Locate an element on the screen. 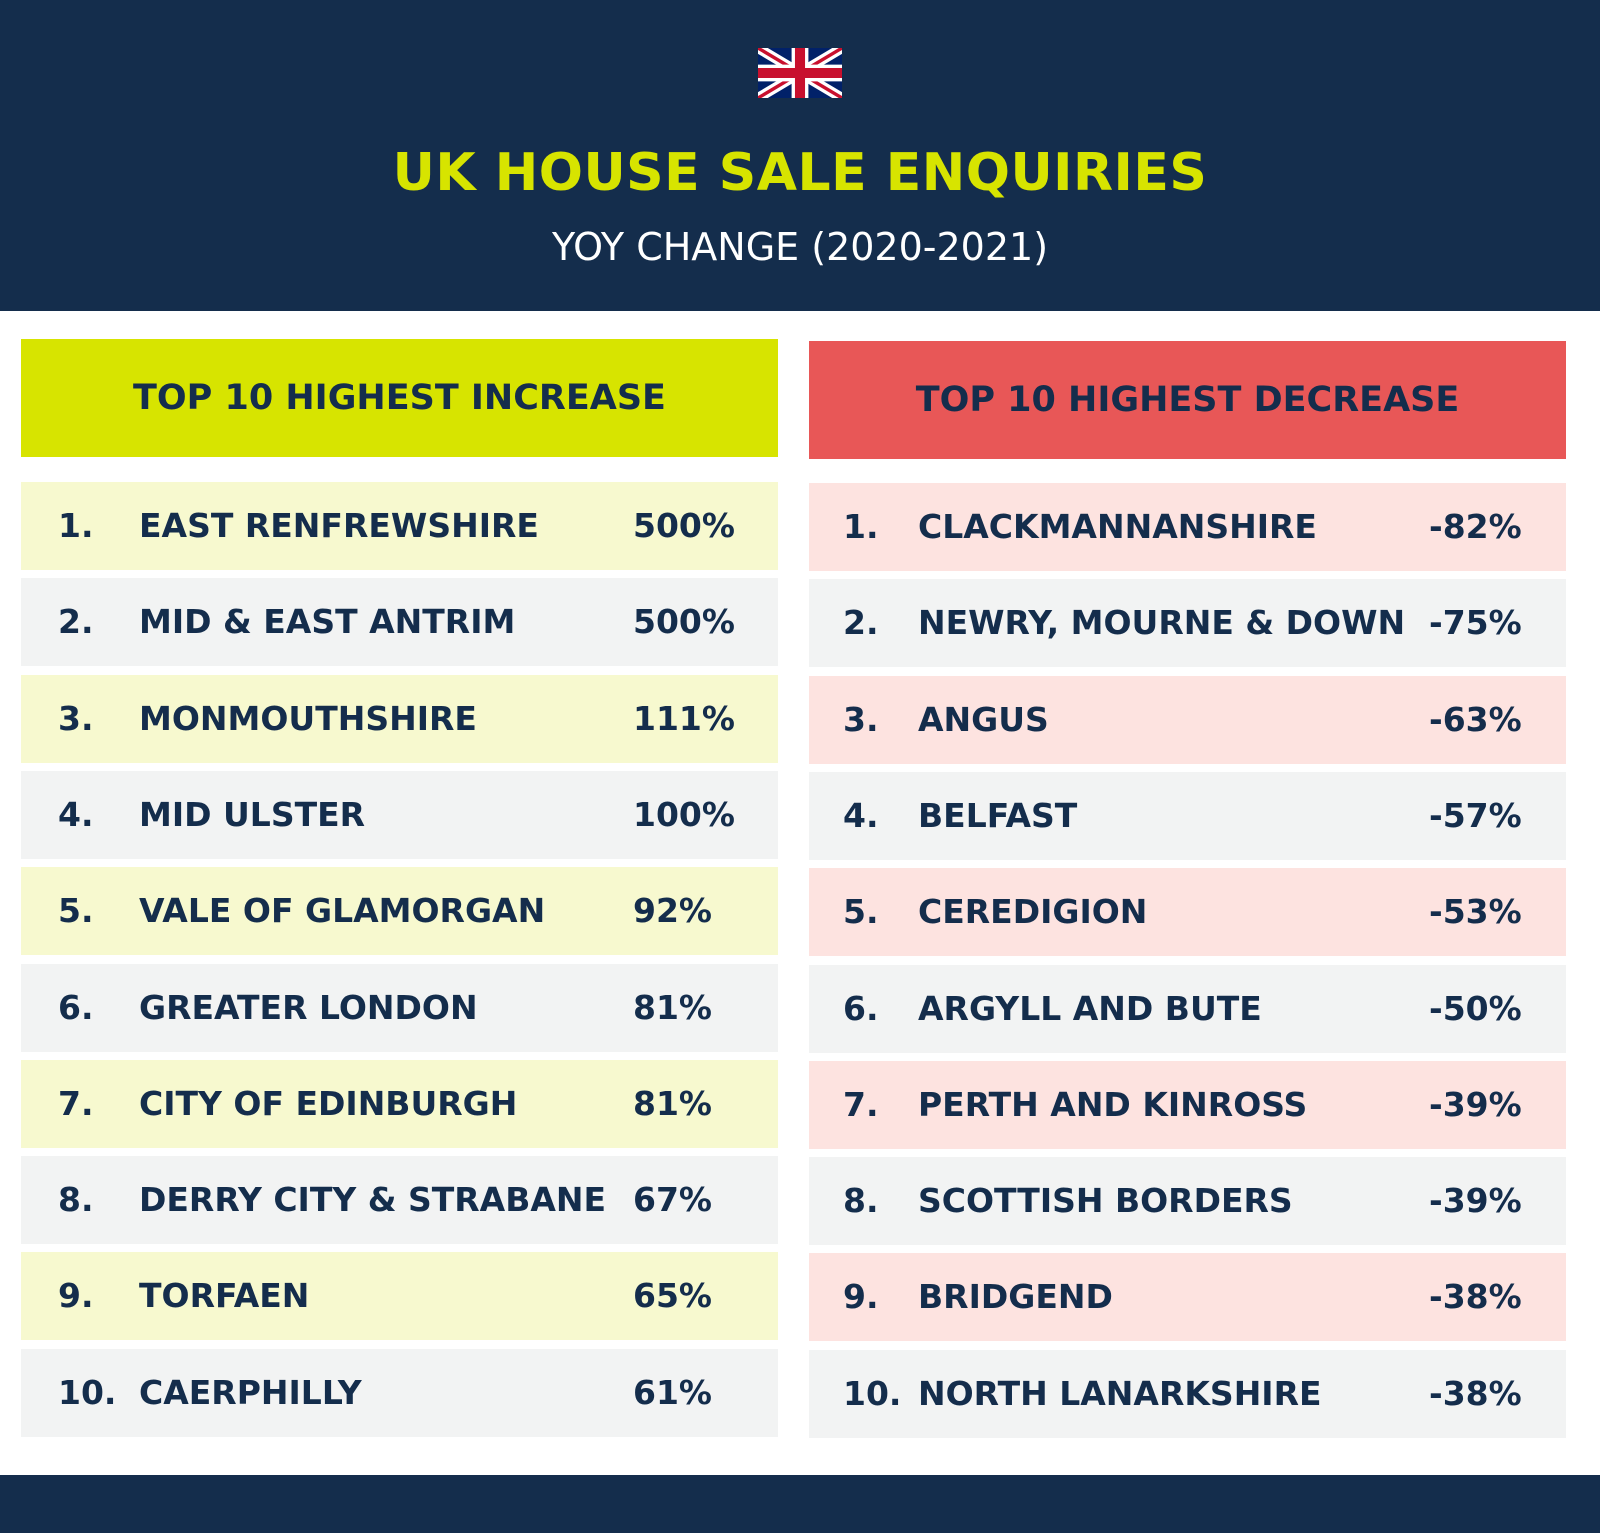 The image size is (1600, 1533). list-item: 9. BRIDGEND -38% is located at coordinates (1187, 1297).